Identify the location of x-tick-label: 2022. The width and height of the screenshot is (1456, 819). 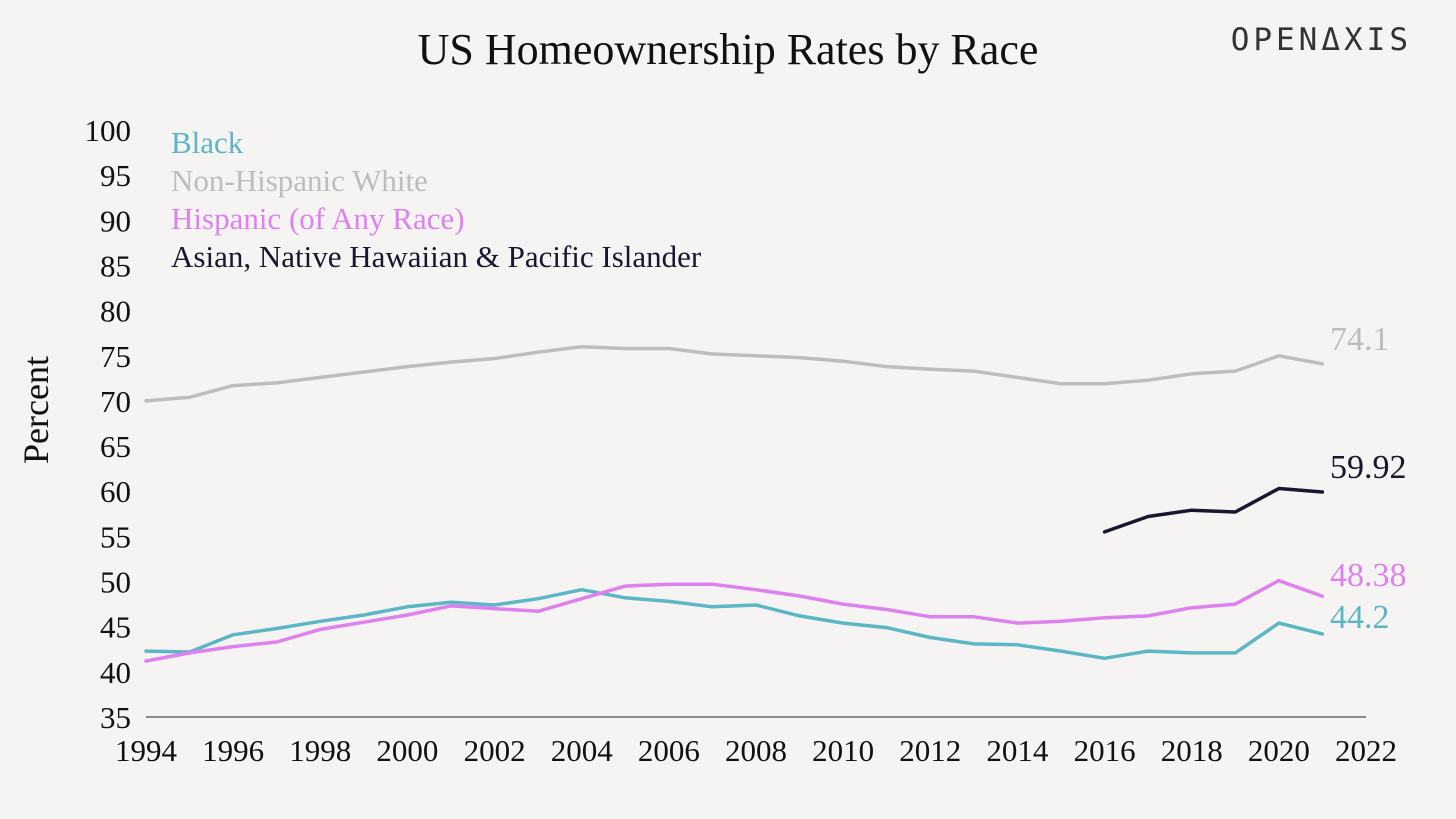
(1366, 750).